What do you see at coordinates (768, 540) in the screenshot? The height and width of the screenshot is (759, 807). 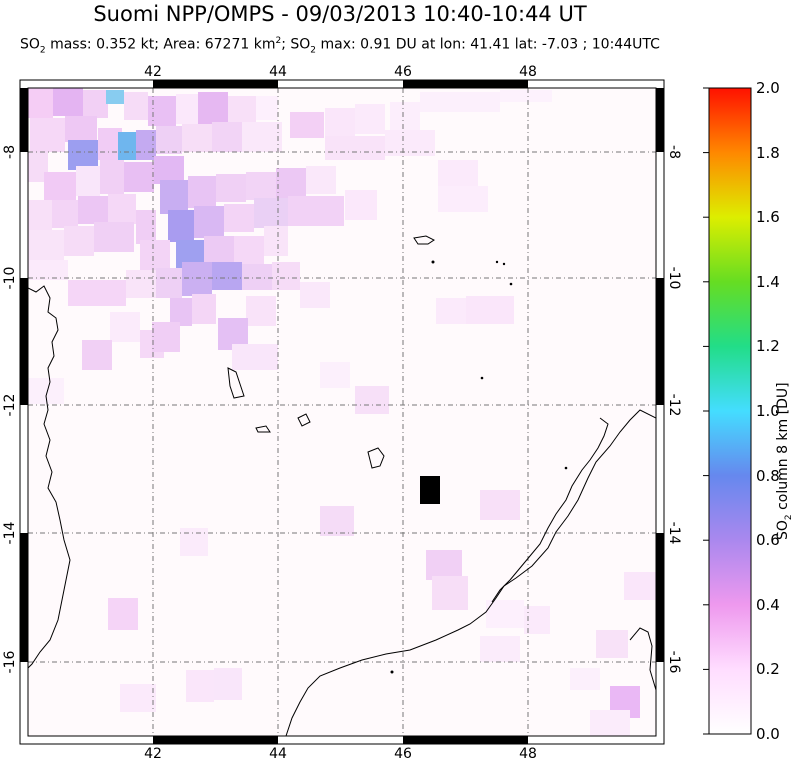 I see `cbar-tick-0.6: 0.6` at bounding box center [768, 540].